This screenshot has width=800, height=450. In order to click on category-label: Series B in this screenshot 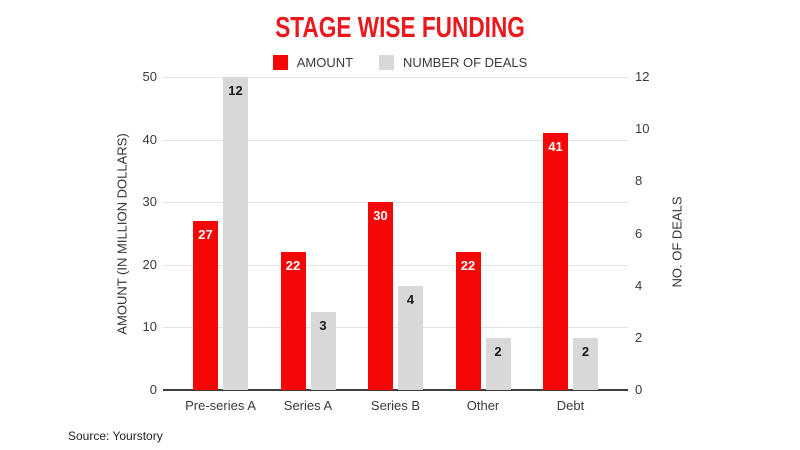, I will do `click(395, 405)`.